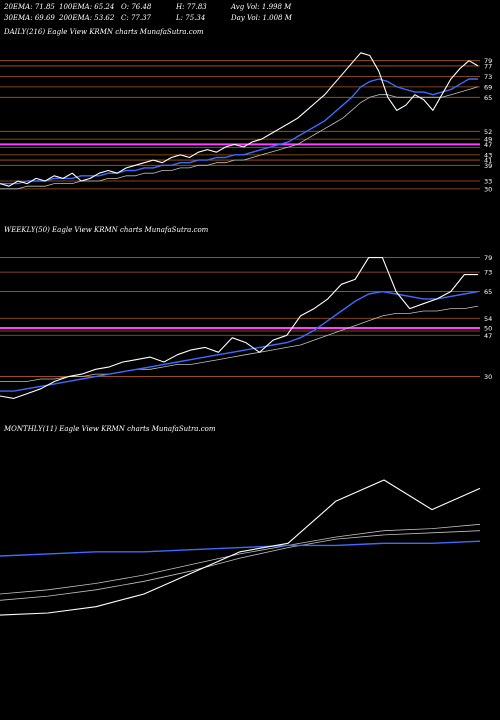 The image size is (500, 720). Describe the element at coordinates (488, 66) in the screenshot. I see `y-tick-label: 77` at that location.